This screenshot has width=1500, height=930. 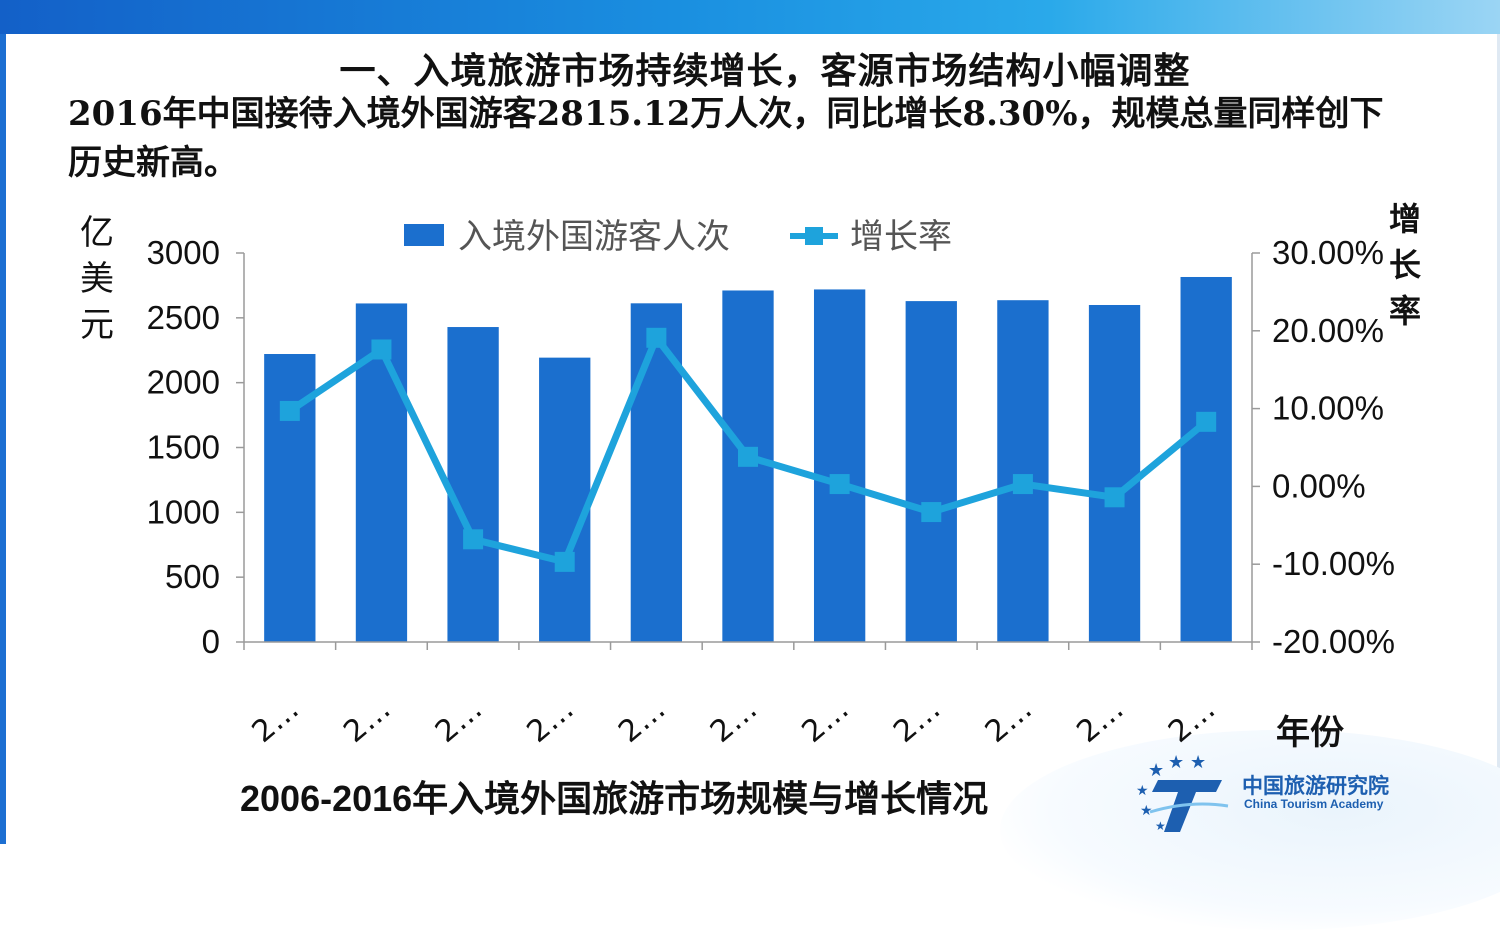 I want to click on right-tick-label: 10.00%, so click(x=1328, y=408).